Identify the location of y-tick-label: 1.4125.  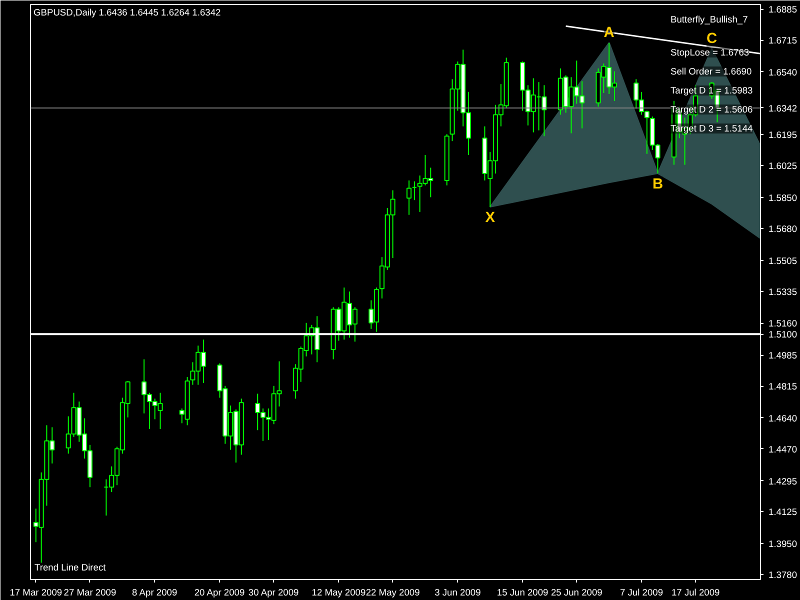
(783, 512).